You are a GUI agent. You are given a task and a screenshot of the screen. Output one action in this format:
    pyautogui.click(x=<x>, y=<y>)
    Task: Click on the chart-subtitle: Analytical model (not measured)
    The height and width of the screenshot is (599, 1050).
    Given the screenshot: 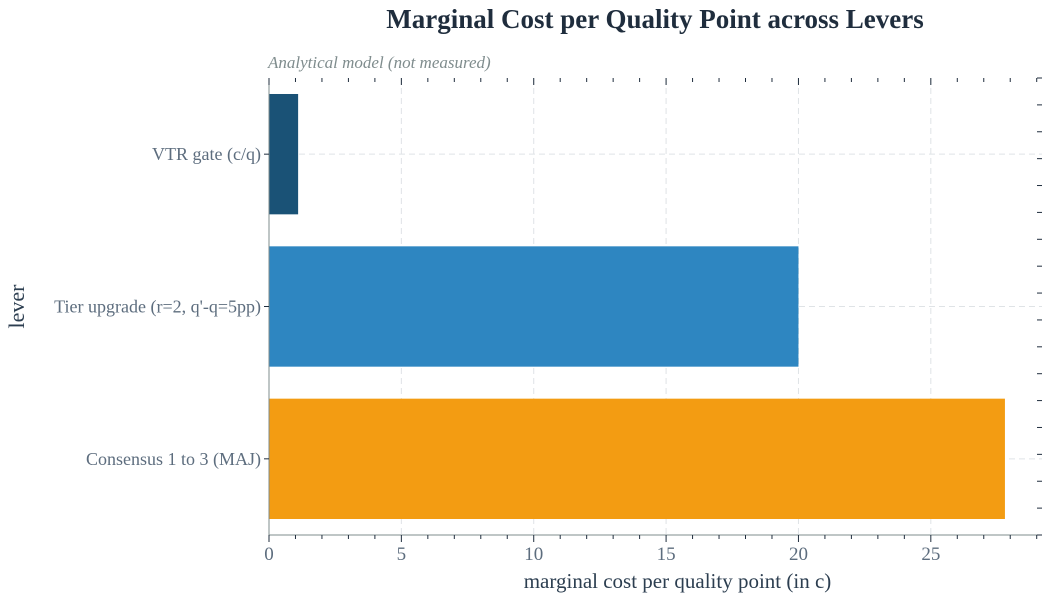 What is the action you would take?
    pyautogui.click(x=379, y=62)
    